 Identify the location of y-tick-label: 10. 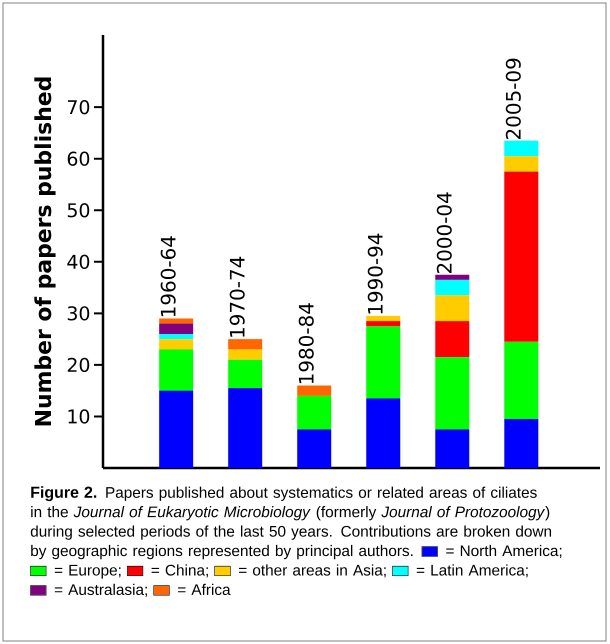
(79, 416).